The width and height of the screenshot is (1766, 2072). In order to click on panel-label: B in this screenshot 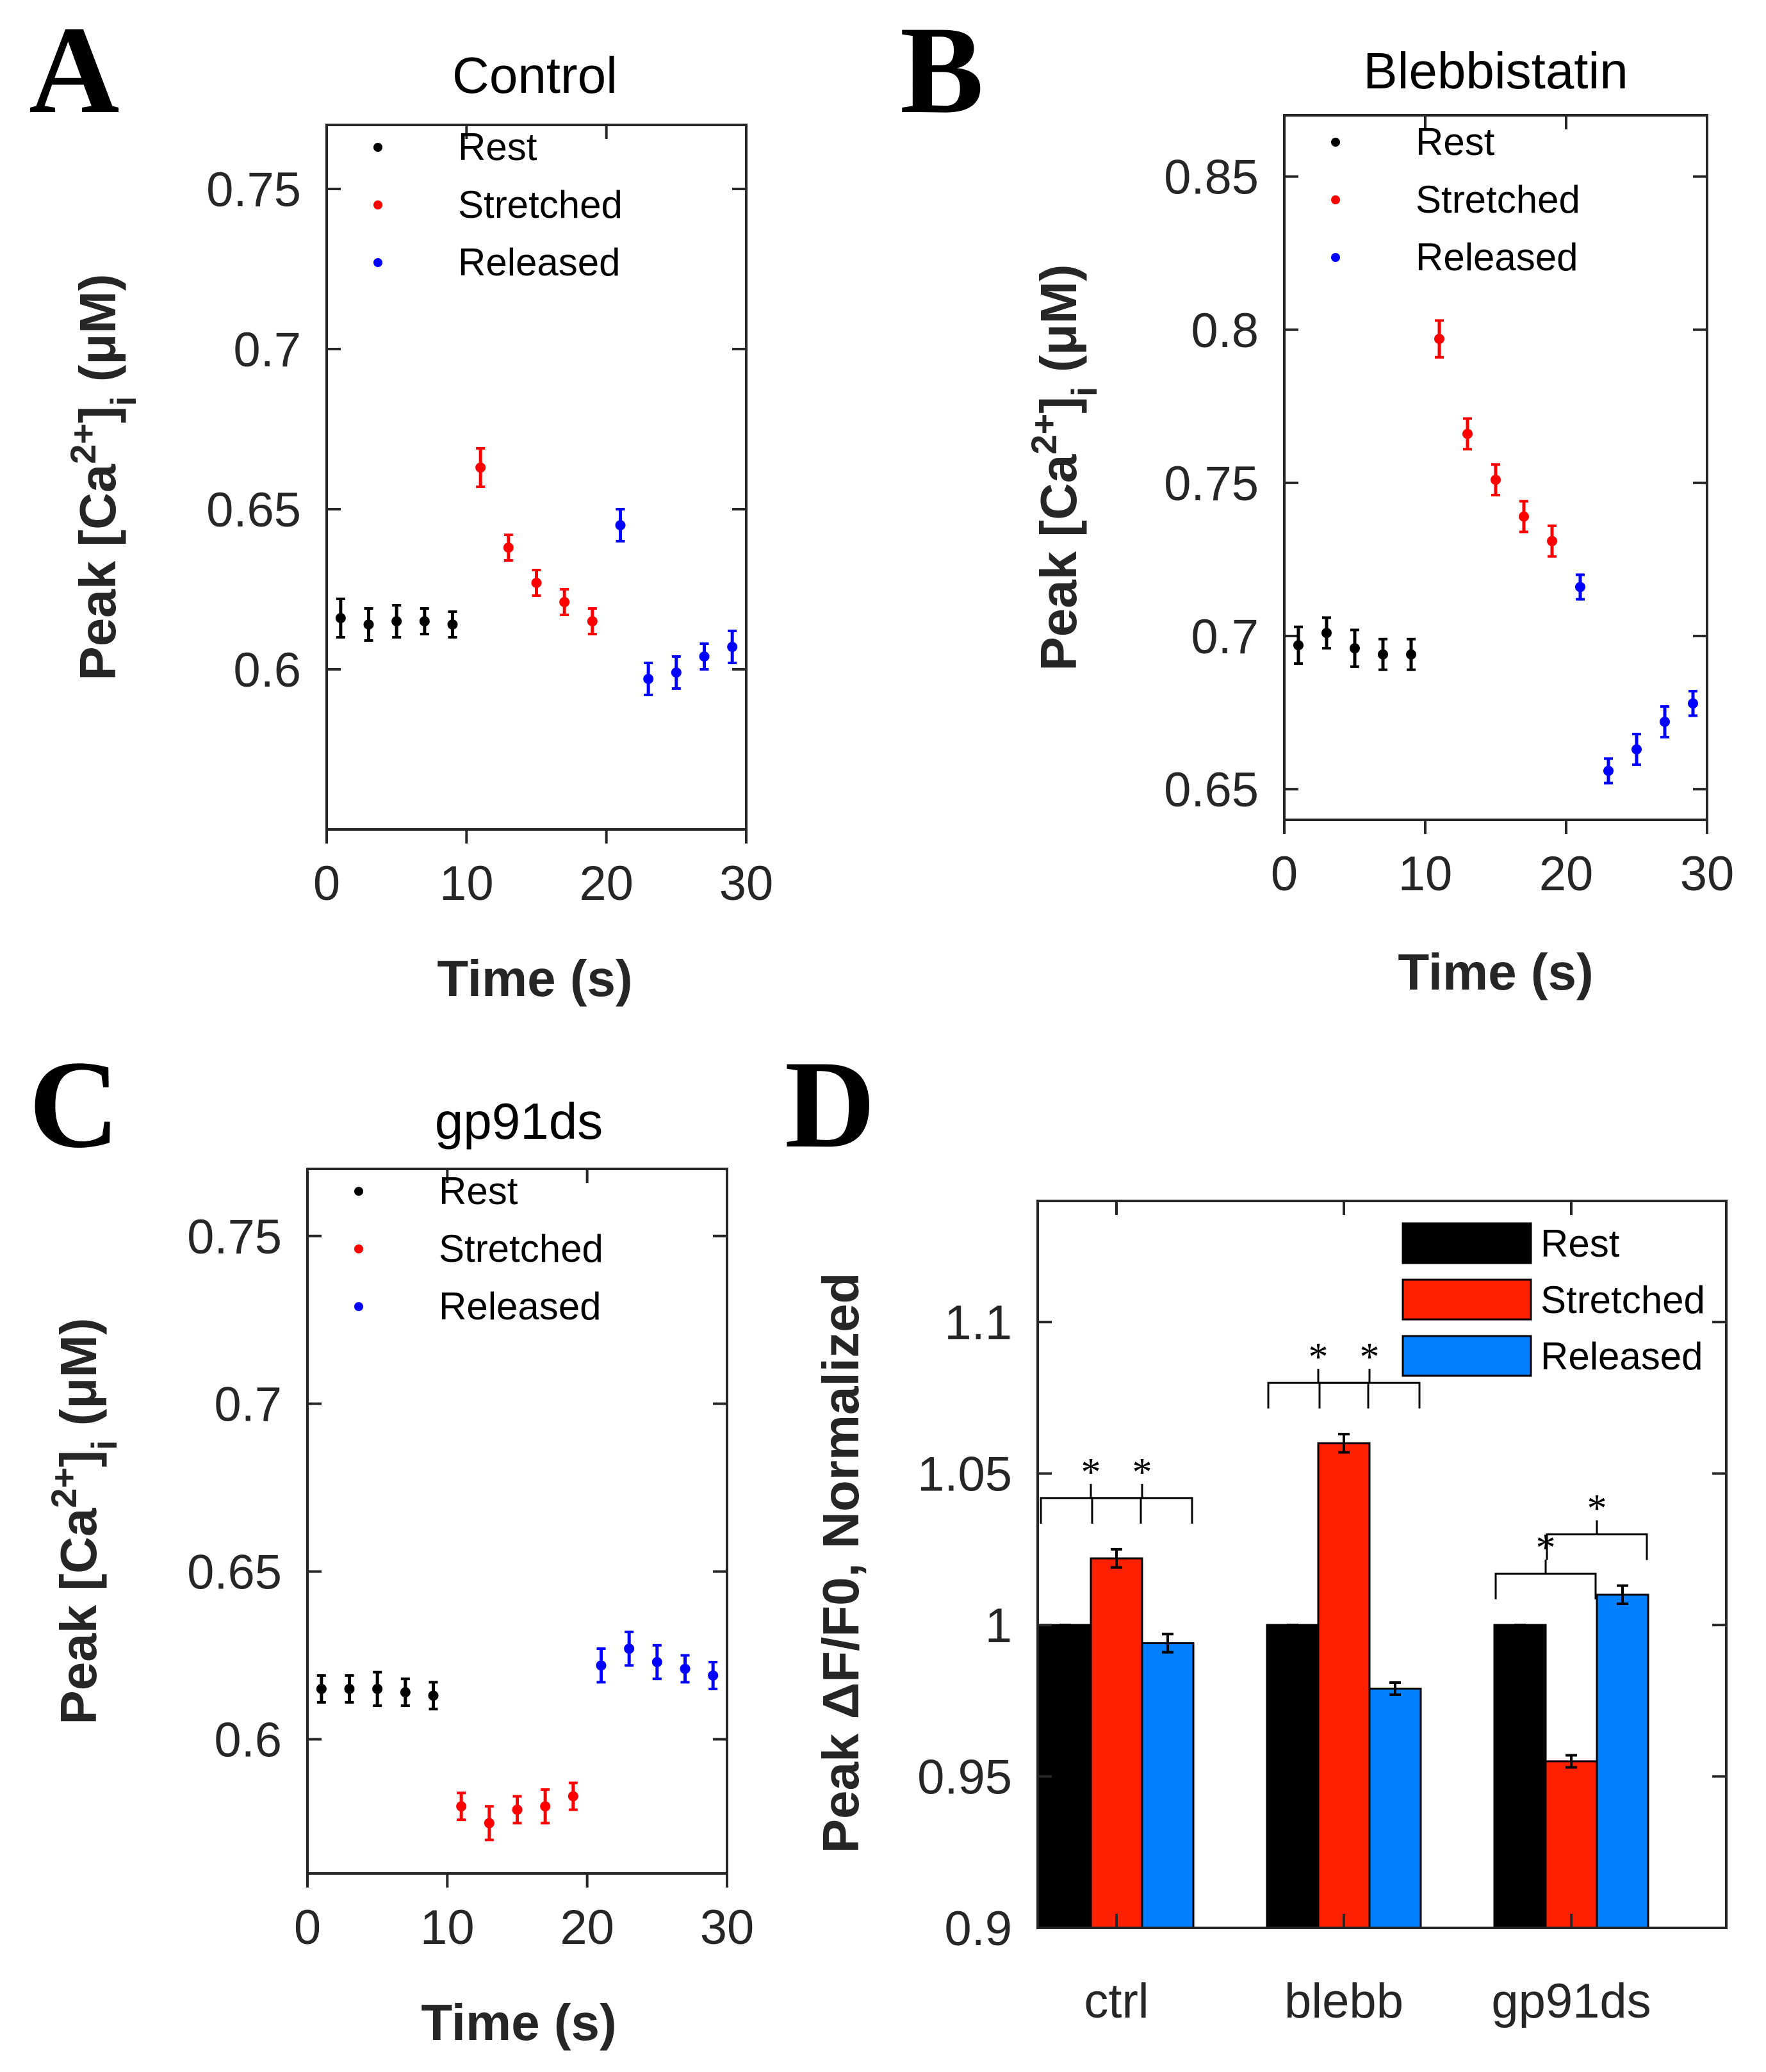, I will do `click(942, 70)`.